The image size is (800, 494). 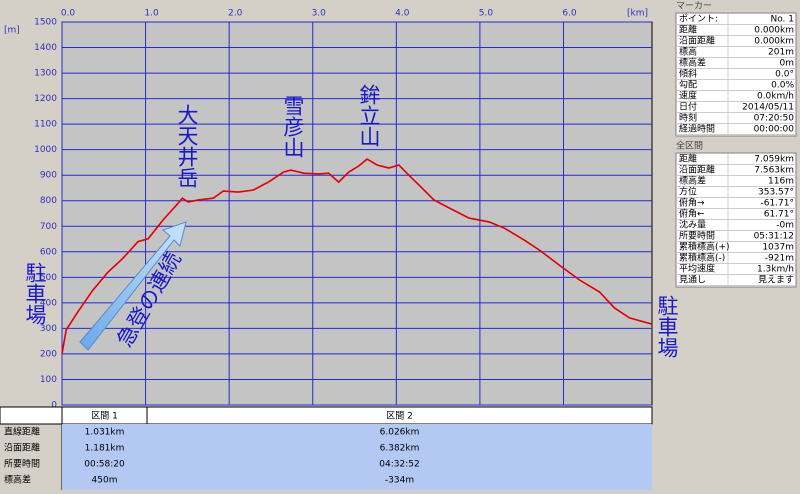 I want to click on section-label: 所要時間, so click(x=22, y=464).